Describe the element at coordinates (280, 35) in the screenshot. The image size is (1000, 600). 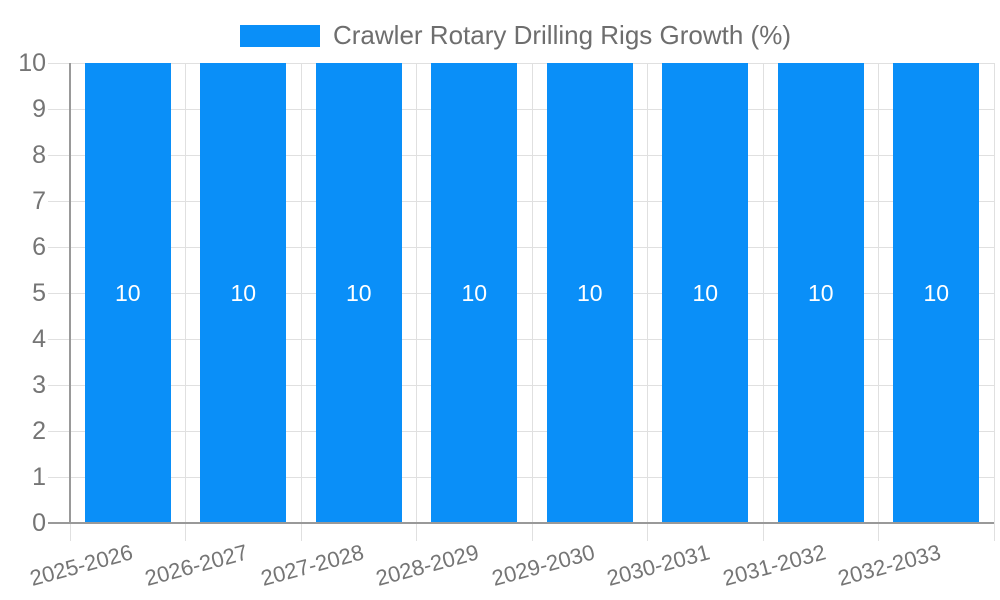
I see `legend-swatch` at that location.